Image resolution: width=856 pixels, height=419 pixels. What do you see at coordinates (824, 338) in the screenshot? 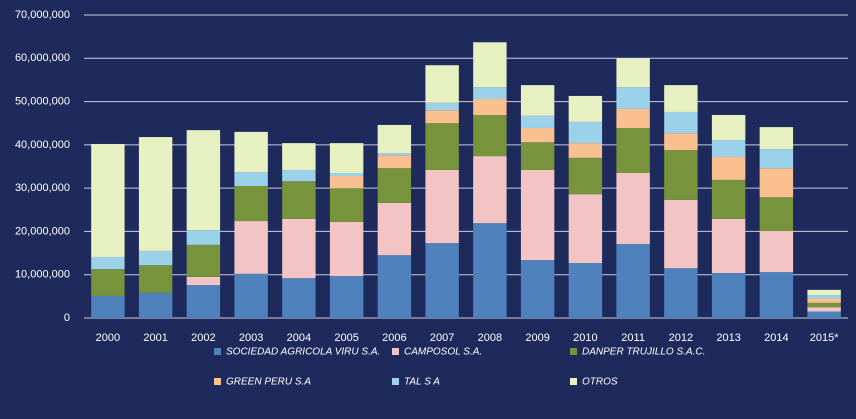
I see `x-tick-label: 2015*` at bounding box center [824, 338].